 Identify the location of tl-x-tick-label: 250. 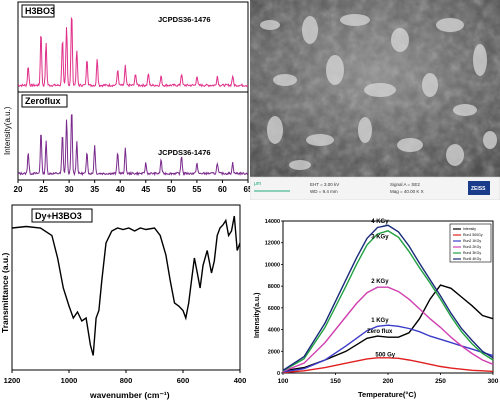
(440, 381).